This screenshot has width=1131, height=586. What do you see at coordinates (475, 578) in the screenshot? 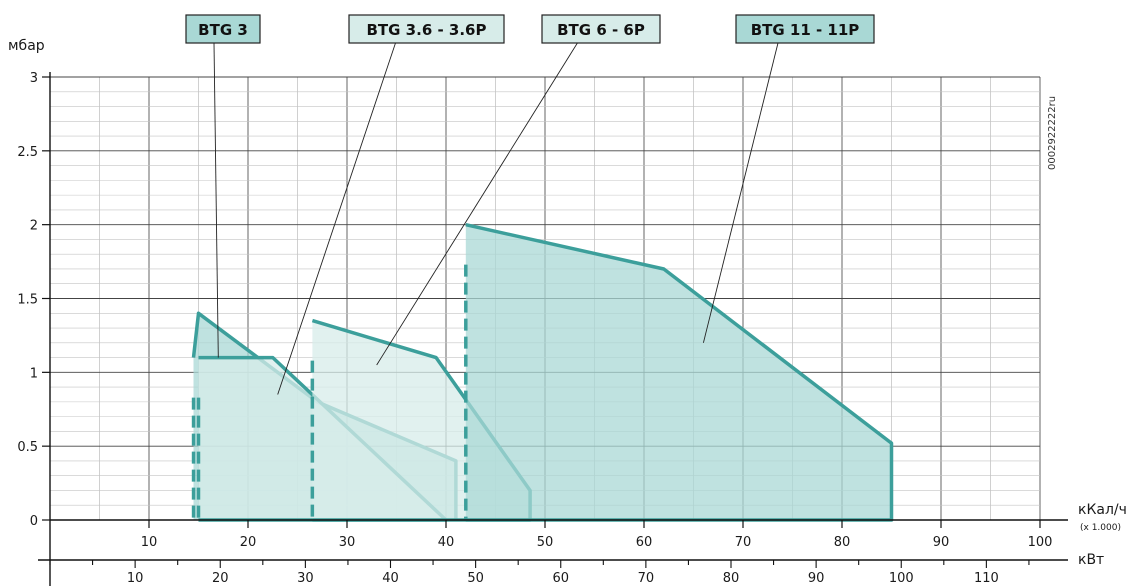
I see `x-bottom-tick-label: 50` at bounding box center [475, 578].